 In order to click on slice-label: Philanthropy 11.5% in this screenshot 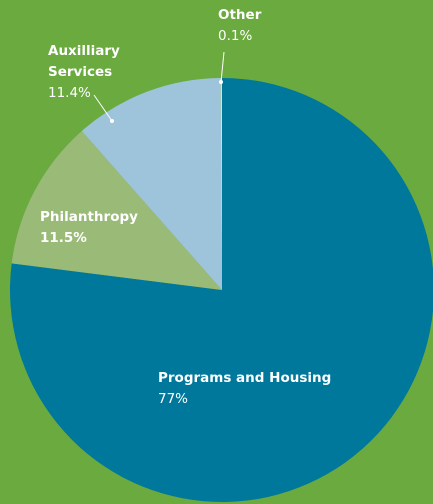, I will do `click(100, 228)`.